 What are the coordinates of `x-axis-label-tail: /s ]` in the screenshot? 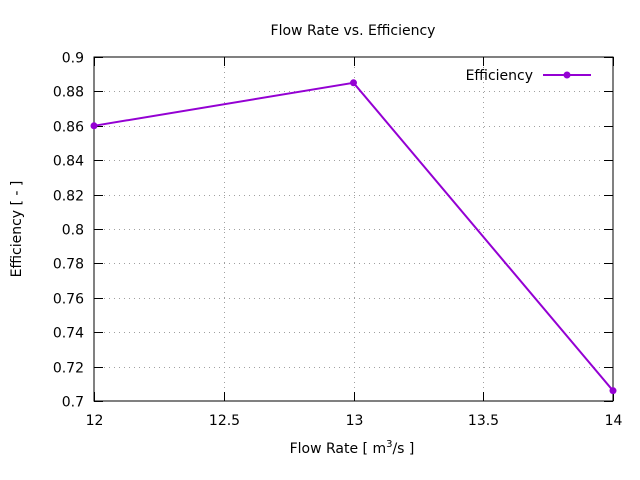 It's located at (403, 449).